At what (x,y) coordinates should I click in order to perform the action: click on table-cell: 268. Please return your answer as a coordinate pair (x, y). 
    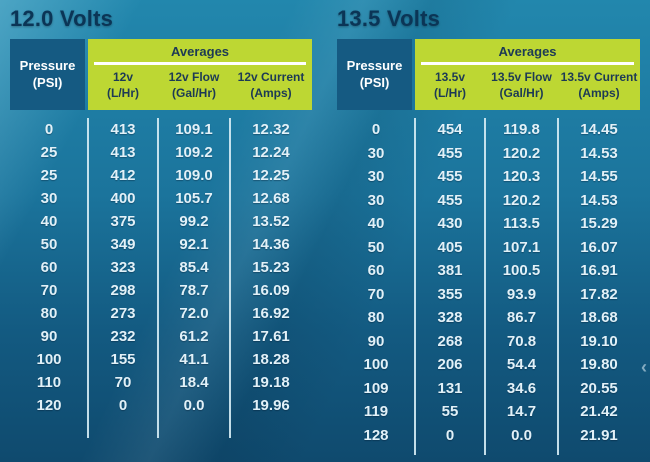
    Looking at the image, I should click on (450, 341).